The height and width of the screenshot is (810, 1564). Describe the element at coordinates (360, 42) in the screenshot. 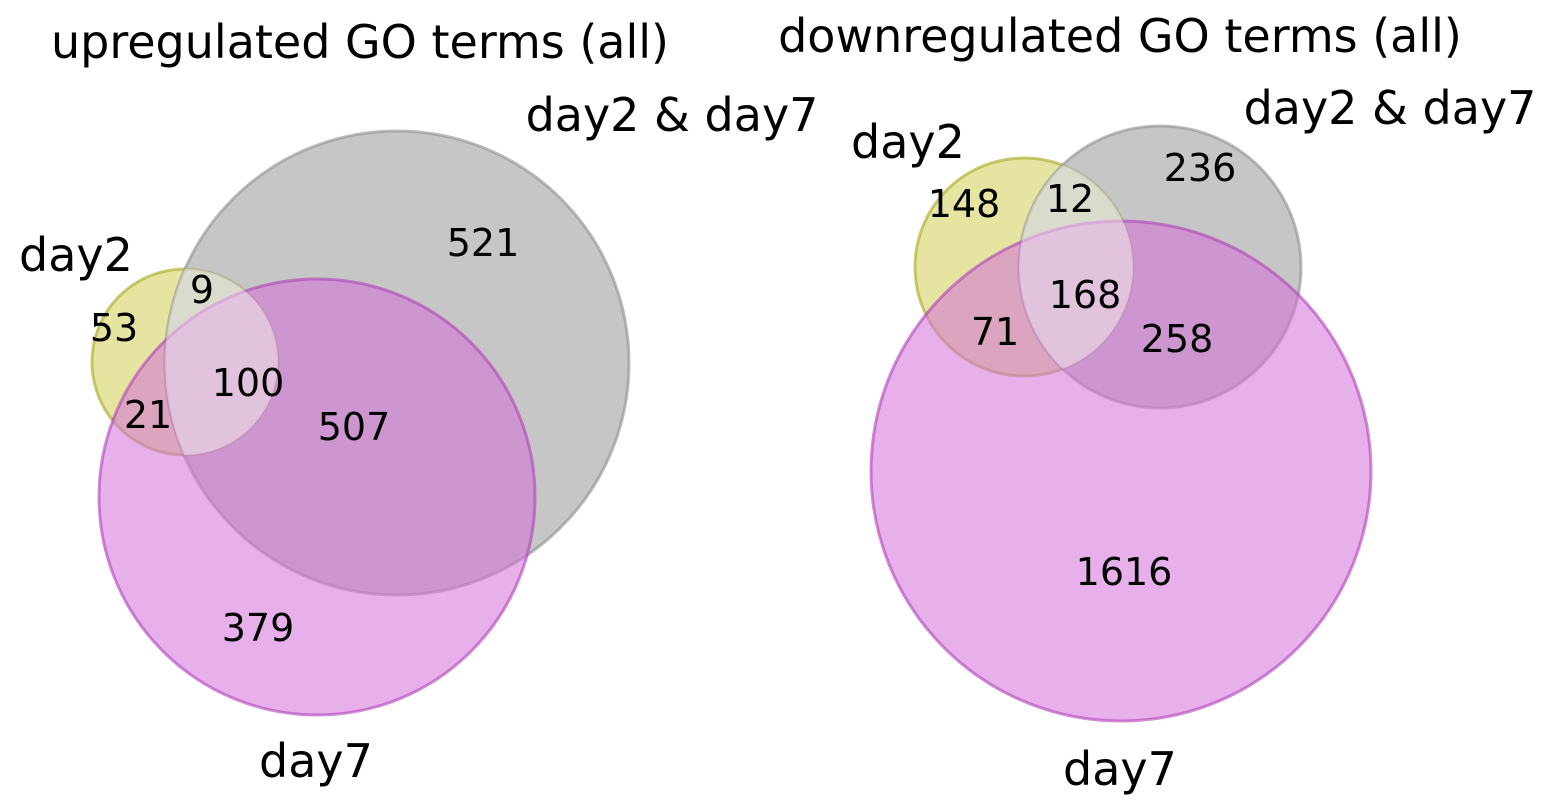

I see `panel-title-upregulated: upregulated GO terms (all)` at that location.